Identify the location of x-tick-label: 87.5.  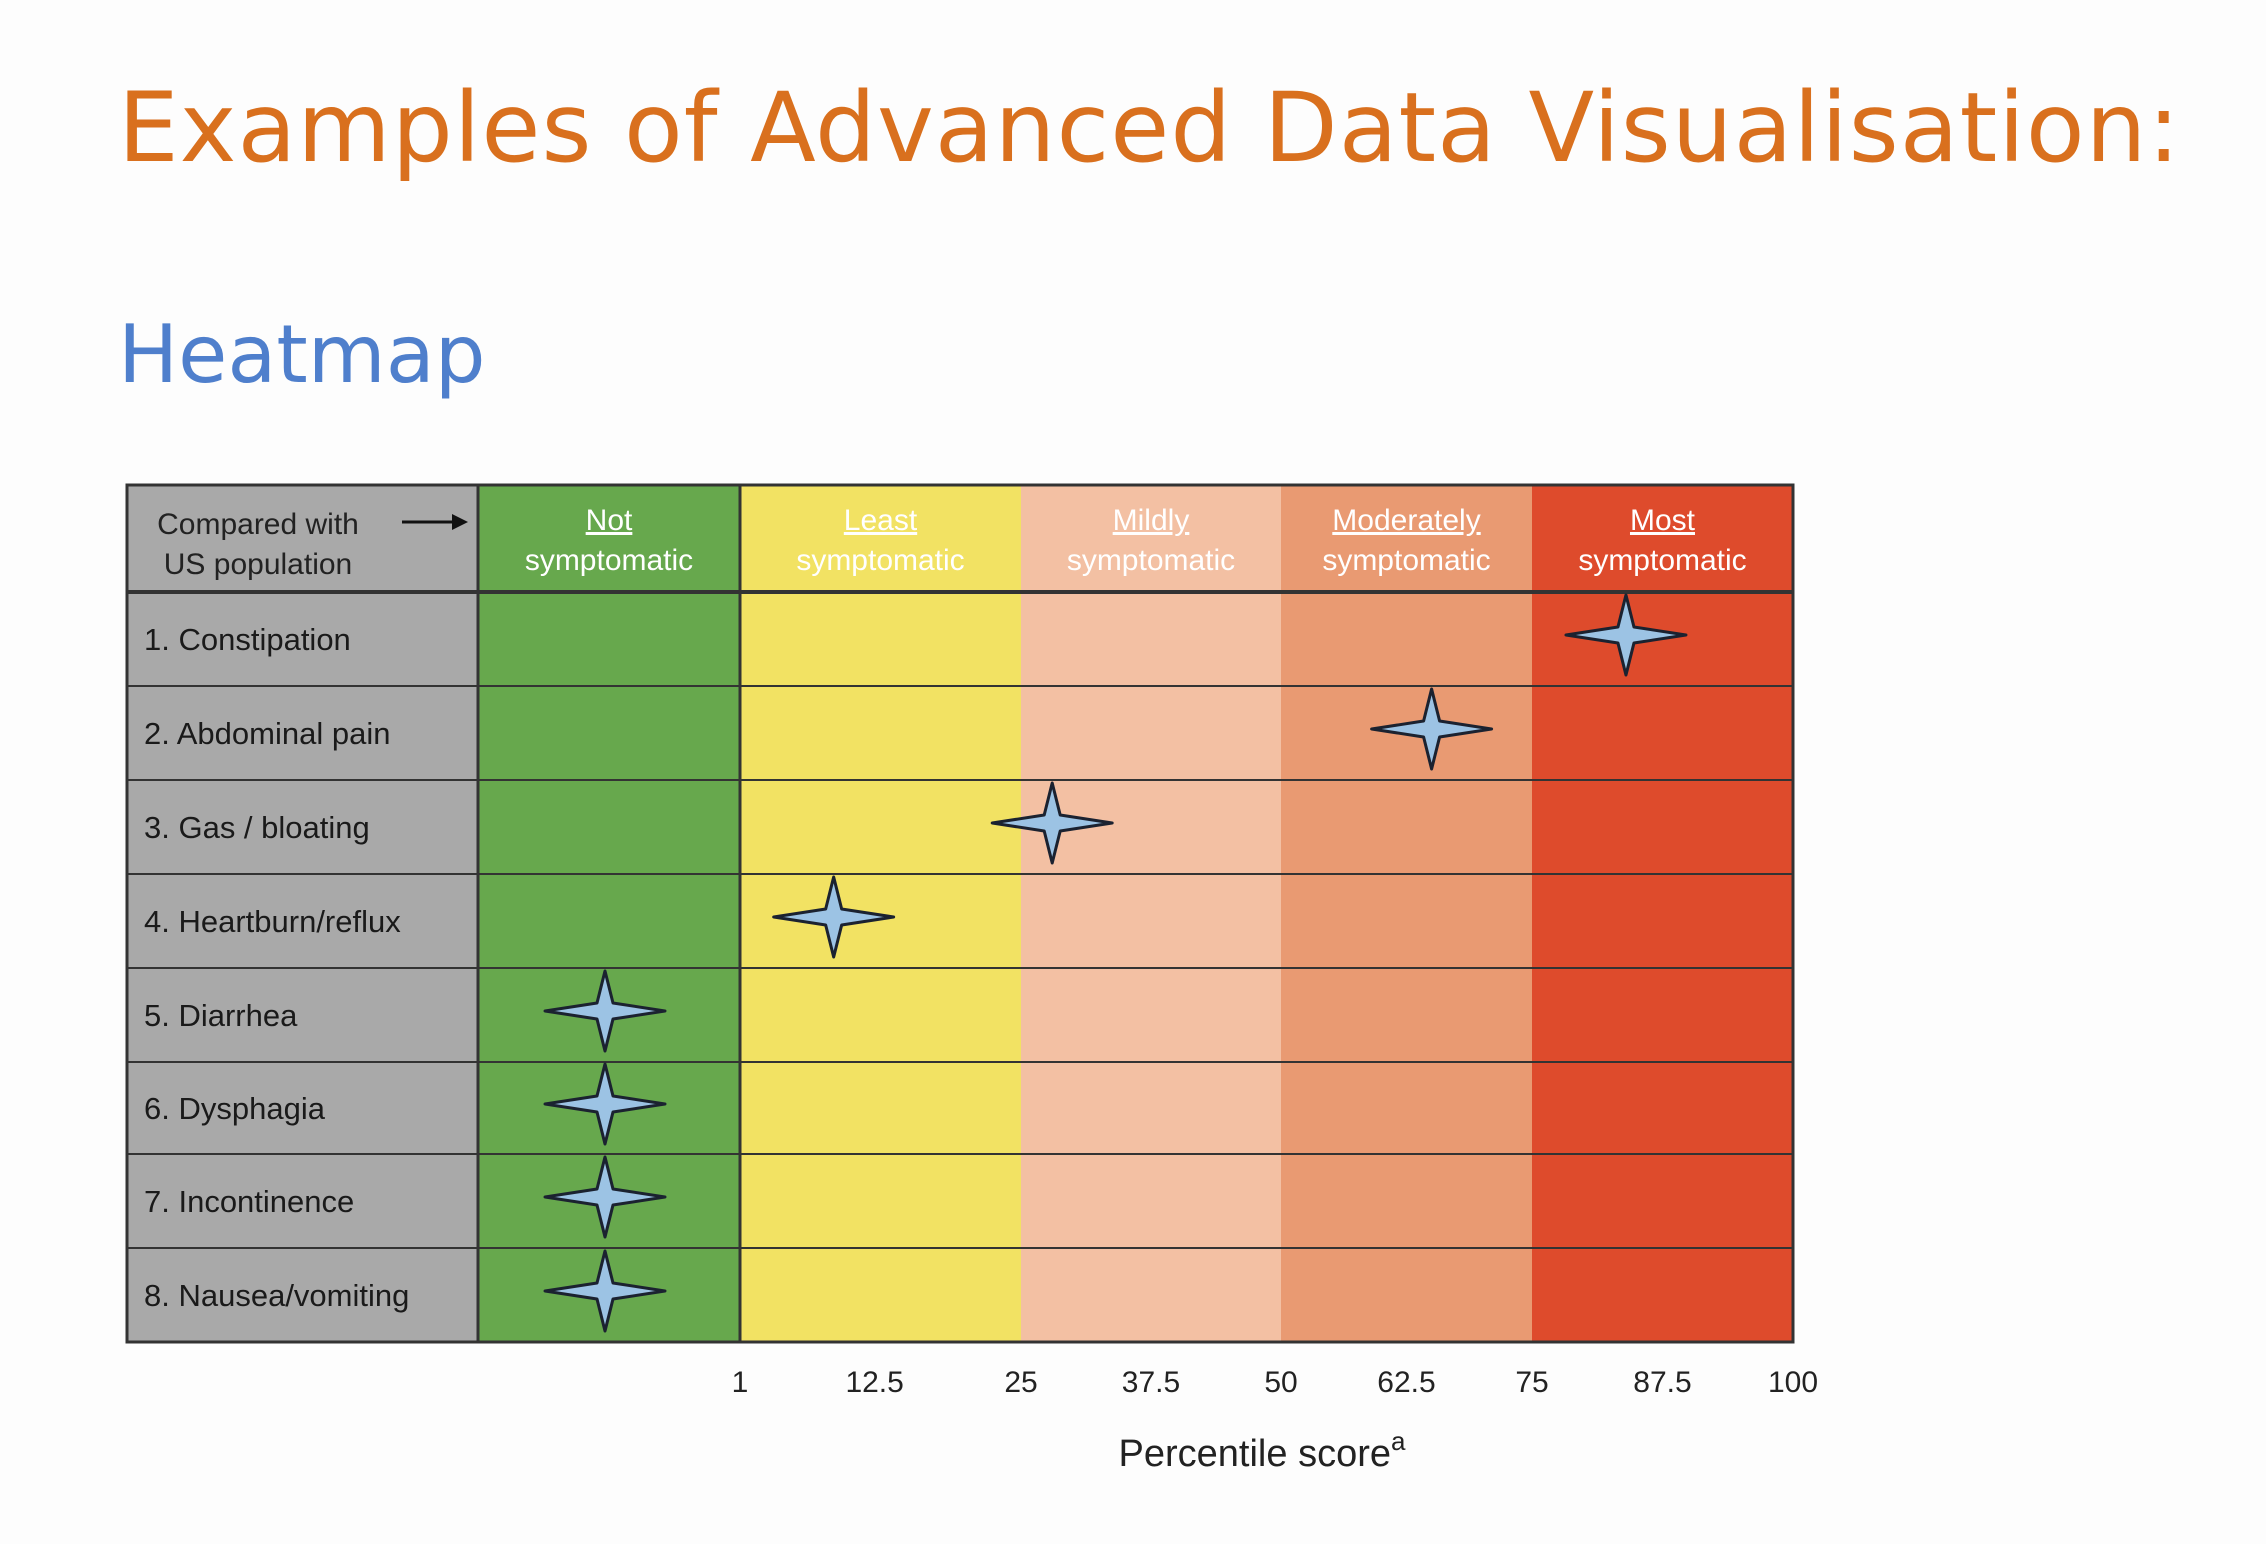
(1662, 1382).